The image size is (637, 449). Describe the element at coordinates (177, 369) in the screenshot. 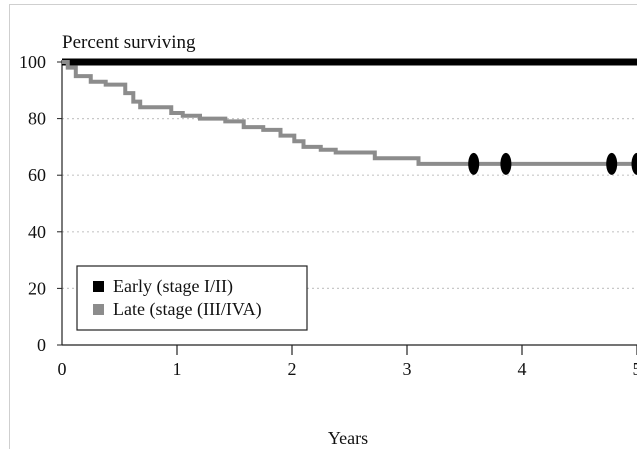

I see `x-tick-label: 1` at that location.